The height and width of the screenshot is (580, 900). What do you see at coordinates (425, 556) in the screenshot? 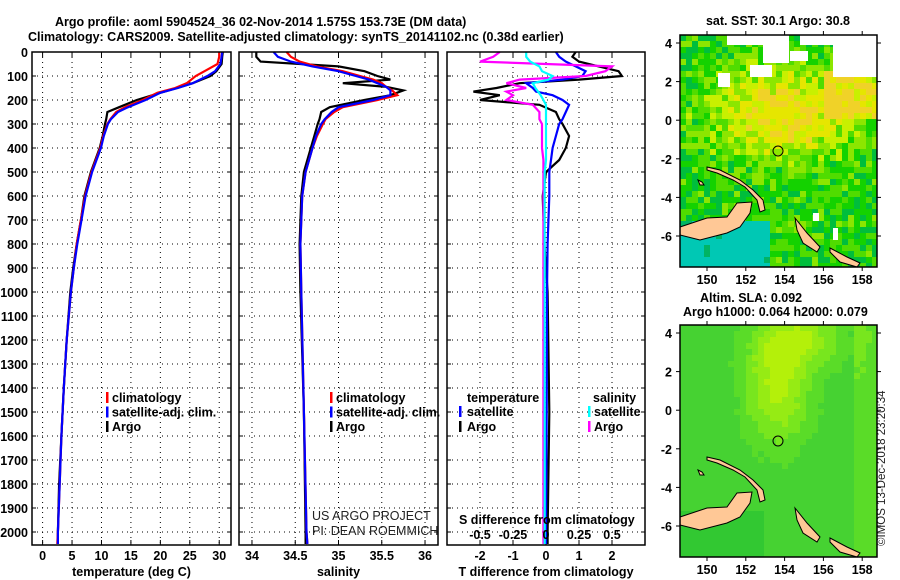
I see `x-tick-label: 36` at bounding box center [425, 556].